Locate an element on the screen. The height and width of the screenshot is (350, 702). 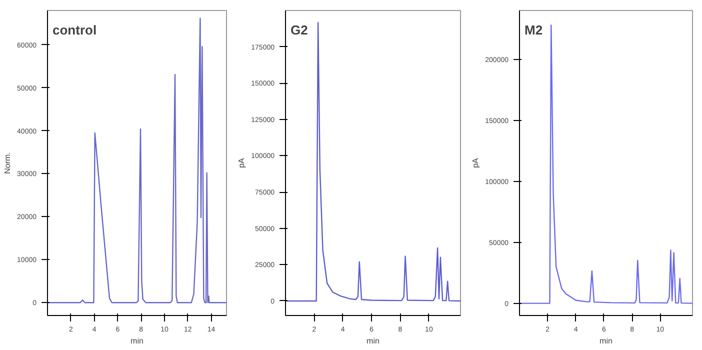
text: G2 is located at coordinates (299, 30).